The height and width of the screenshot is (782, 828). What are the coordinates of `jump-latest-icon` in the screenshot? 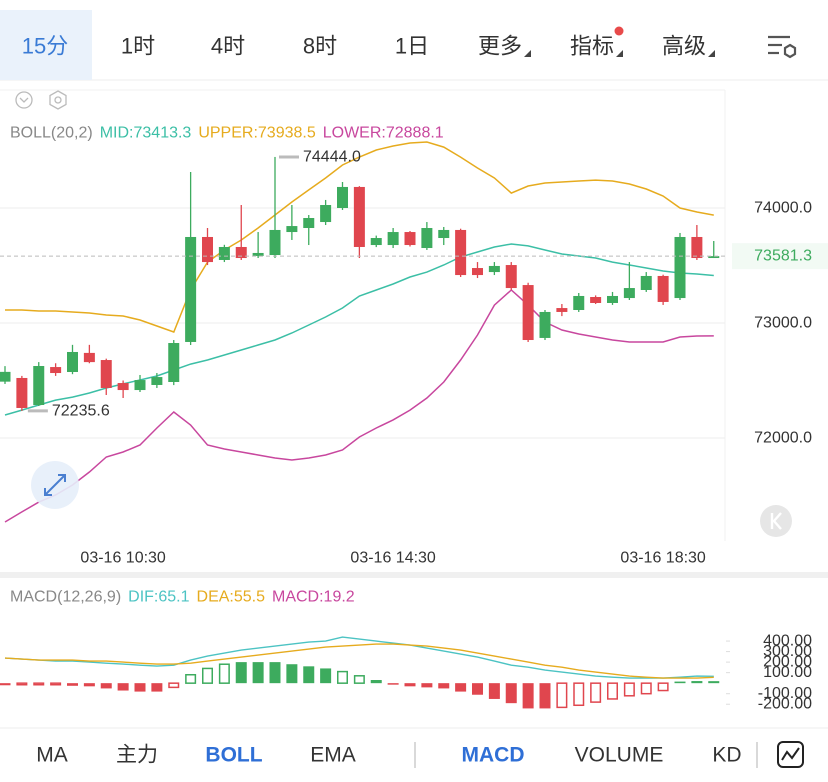 It's located at (776, 521).